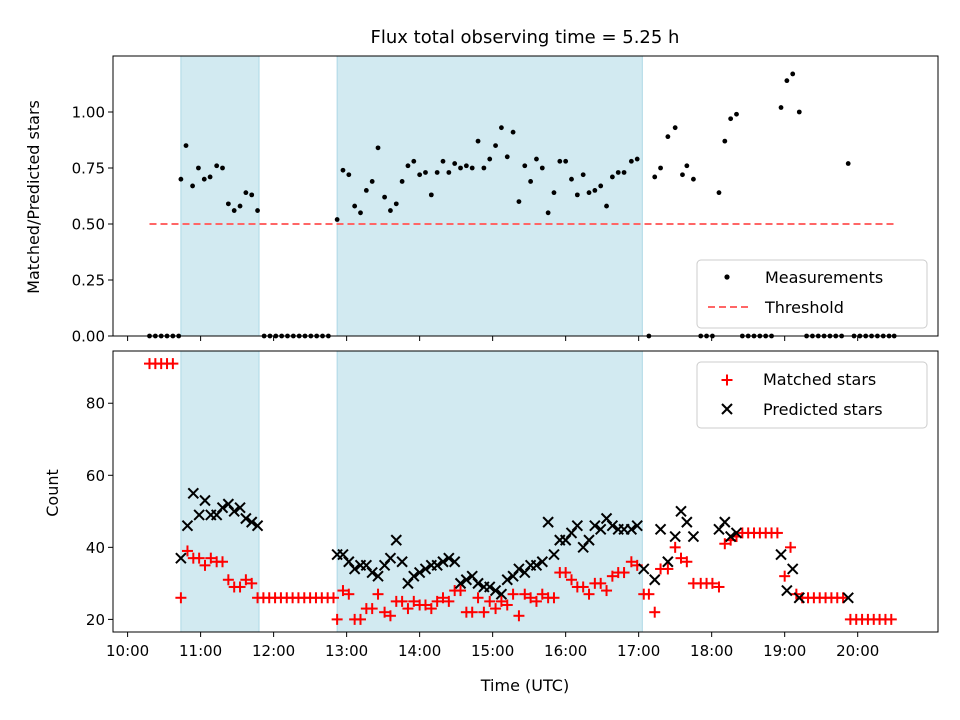  What do you see at coordinates (33, 197) in the screenshot?
I see `top-y-axis-label: Matched/Predicted stars` at bounding box center [33, 197].